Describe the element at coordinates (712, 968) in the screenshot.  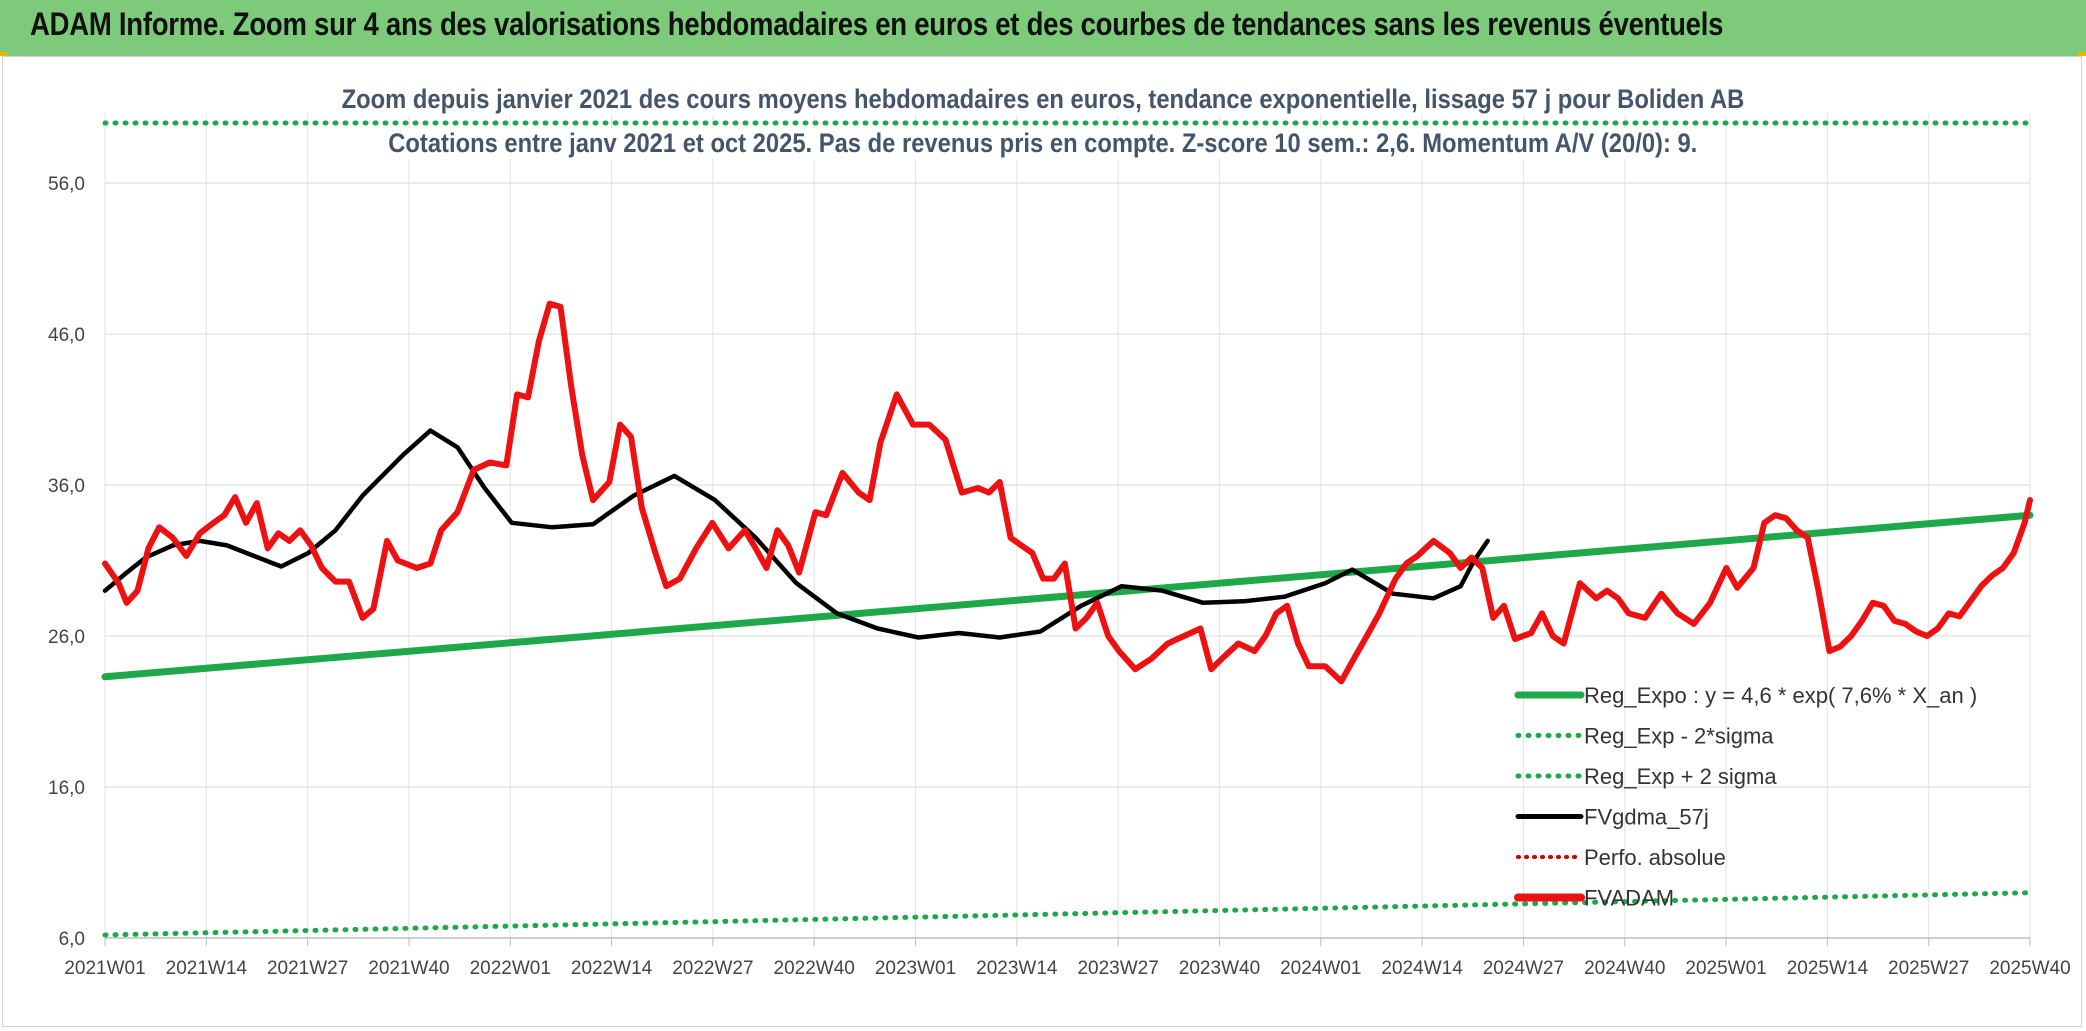
I see `x-tick-label: 2022W27` at that location.